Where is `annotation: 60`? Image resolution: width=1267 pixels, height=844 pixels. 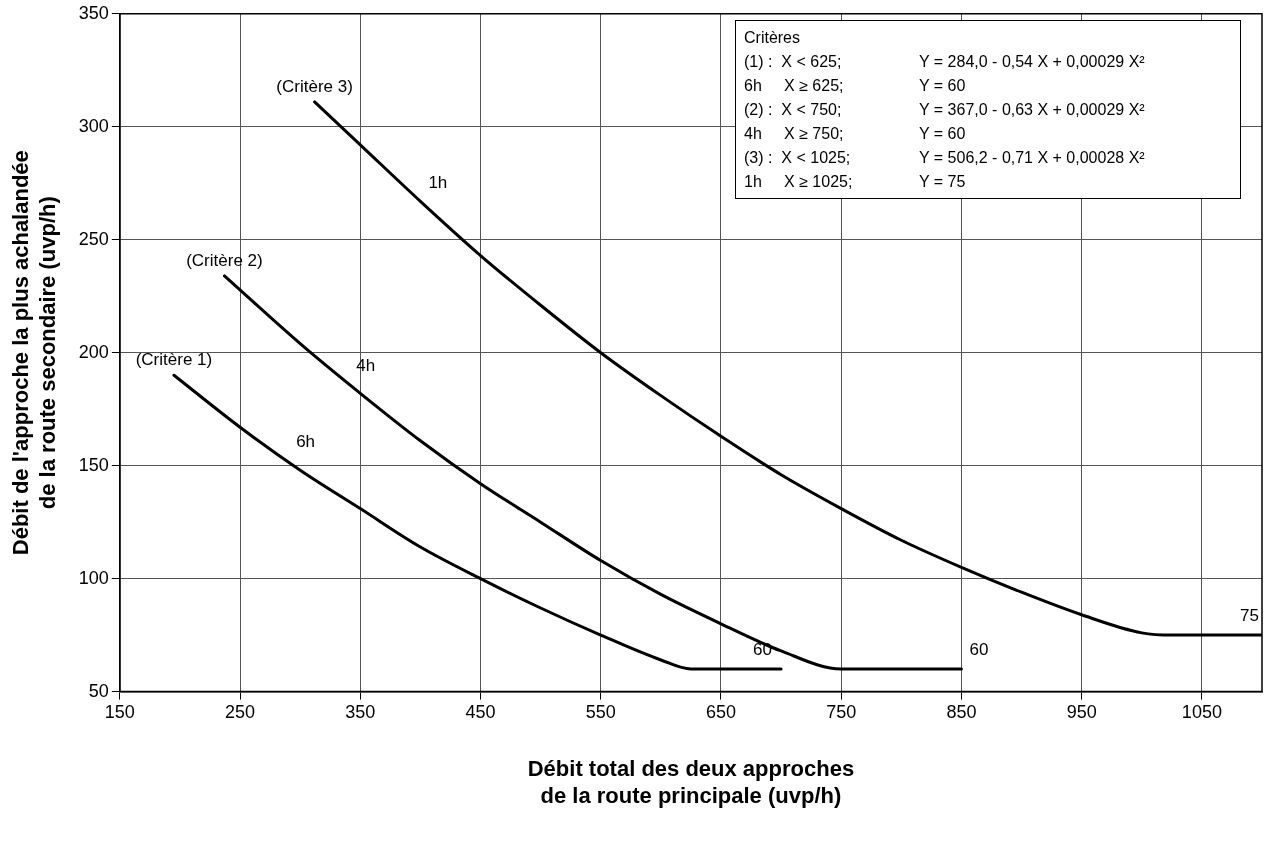
annotation: 60 is located at coordinates (979, 650).